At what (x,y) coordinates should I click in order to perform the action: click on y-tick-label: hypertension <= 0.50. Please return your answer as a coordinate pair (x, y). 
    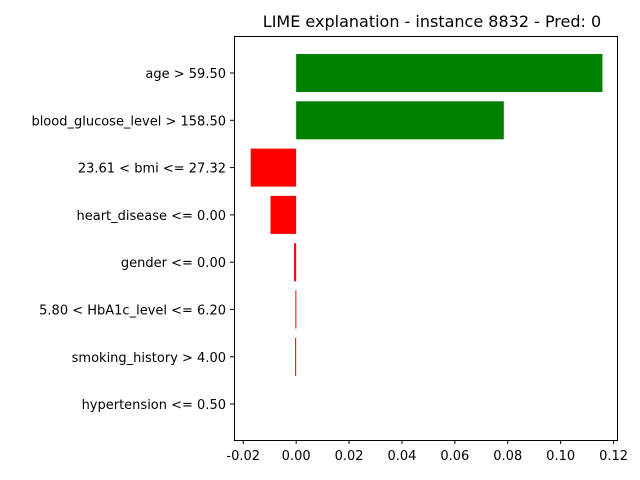
    Looking at the image, I should click on (154, 405).